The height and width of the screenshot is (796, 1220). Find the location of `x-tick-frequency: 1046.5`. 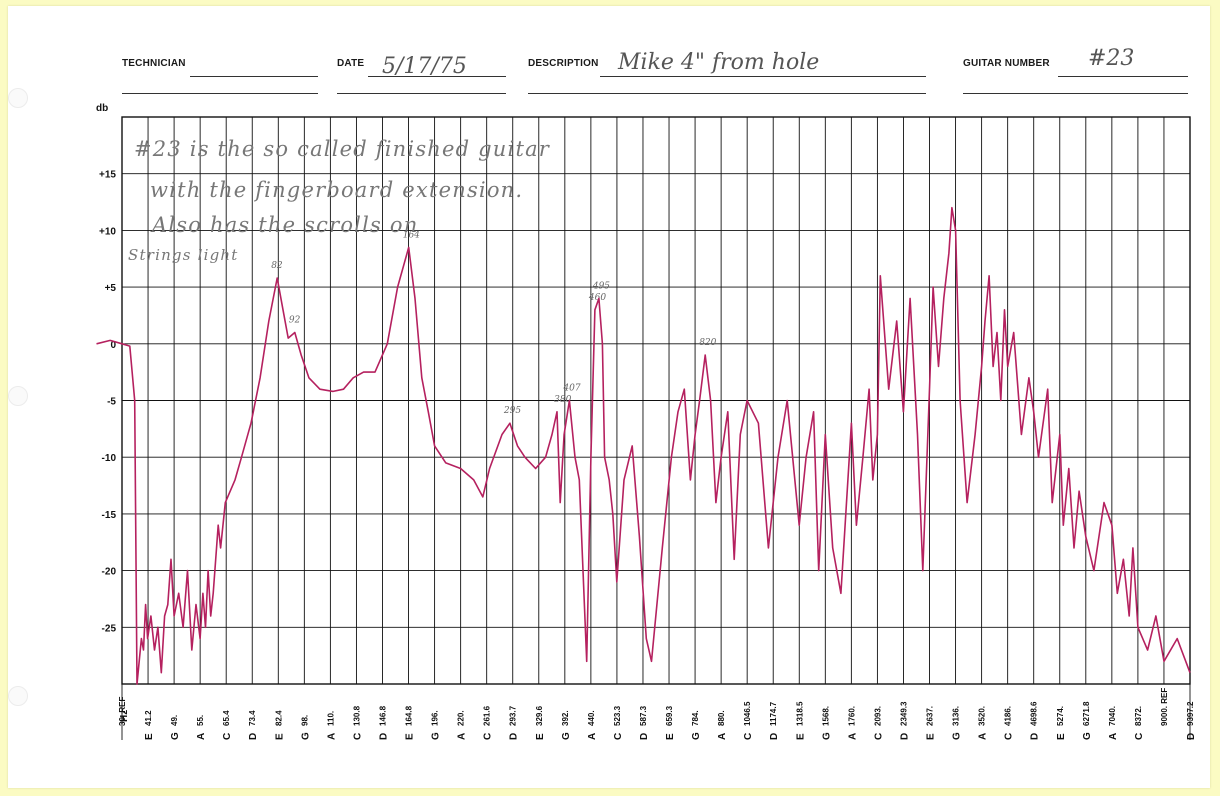

x-tick-frequency: 1046.5 is located at coordinates (747, 713).